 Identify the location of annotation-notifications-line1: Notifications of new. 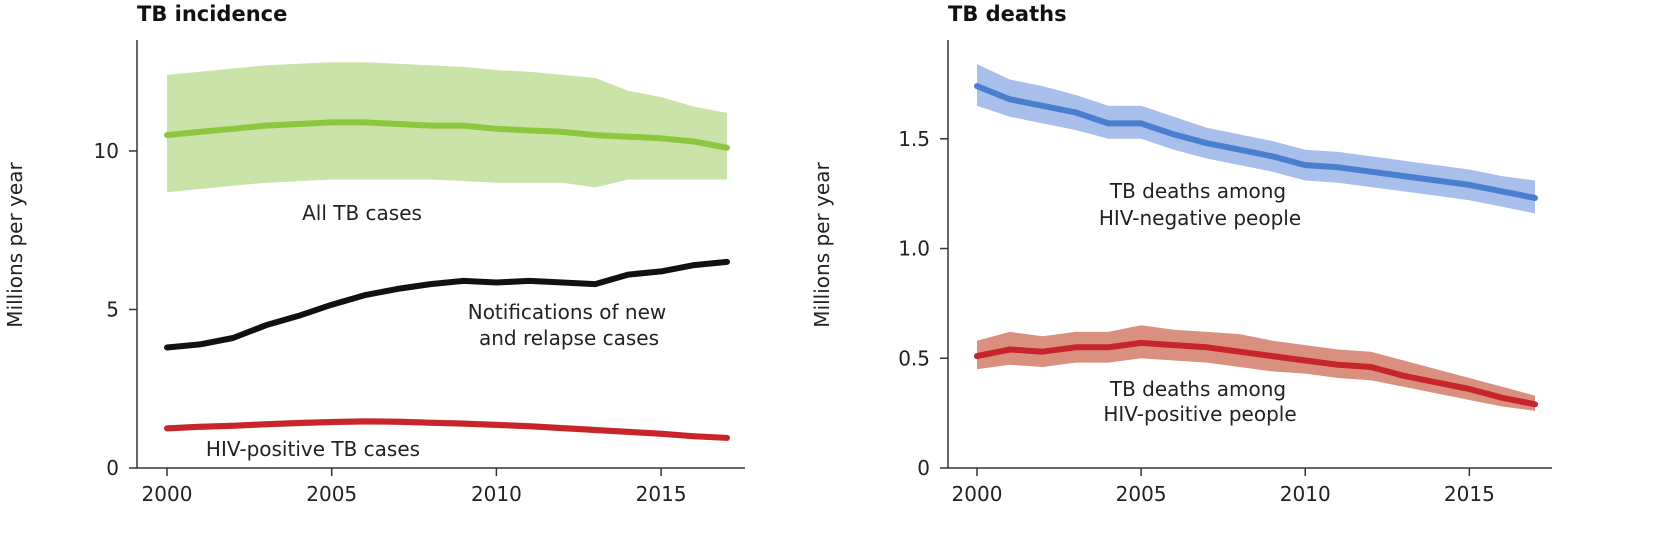
(567, 312).